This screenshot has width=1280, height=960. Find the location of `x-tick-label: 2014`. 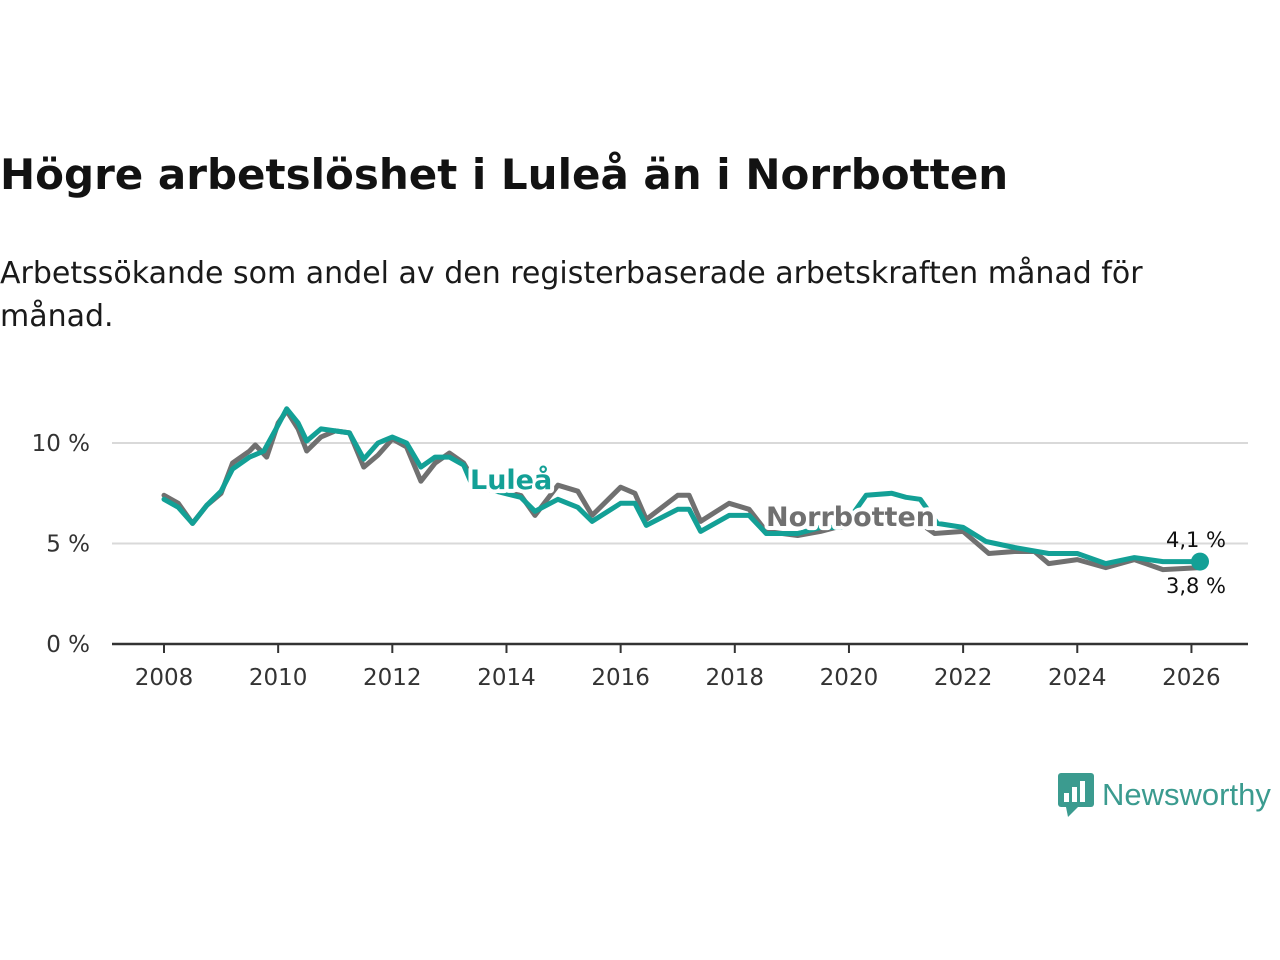

x-tick-label: 2014 is located at coordinates (506, 678).